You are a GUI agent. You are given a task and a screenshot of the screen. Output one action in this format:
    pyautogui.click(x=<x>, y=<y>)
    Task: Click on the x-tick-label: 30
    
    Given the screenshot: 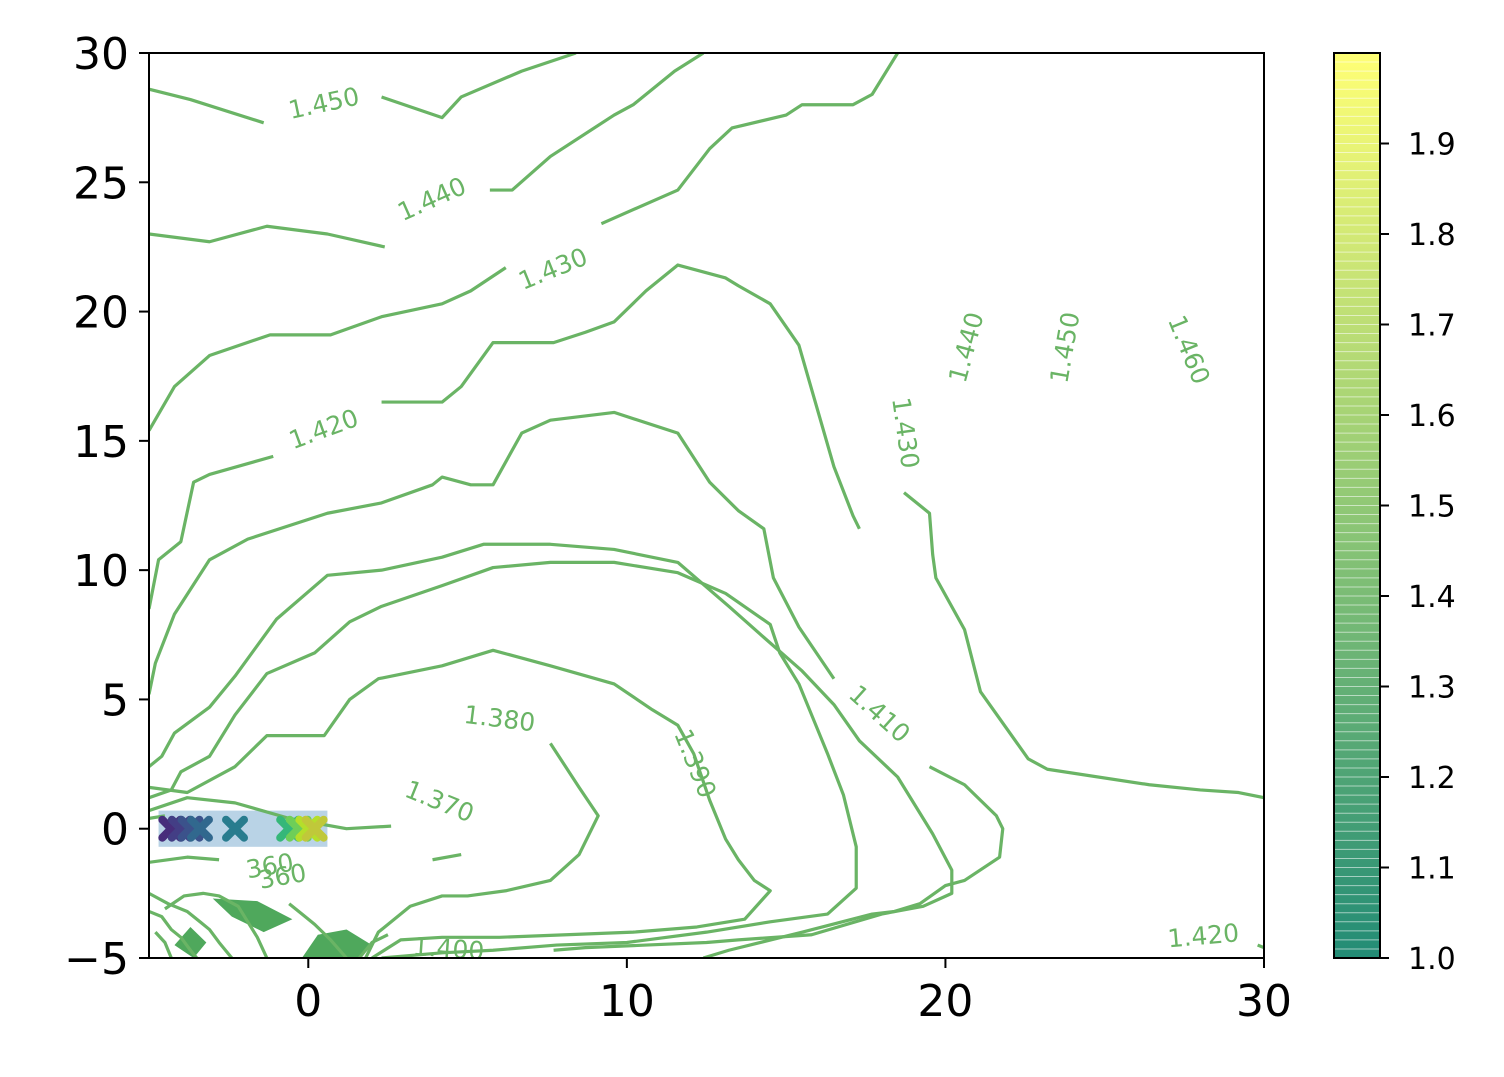 What is the action you would take?
    pyautogui.click(x=1264, y=1001)
    